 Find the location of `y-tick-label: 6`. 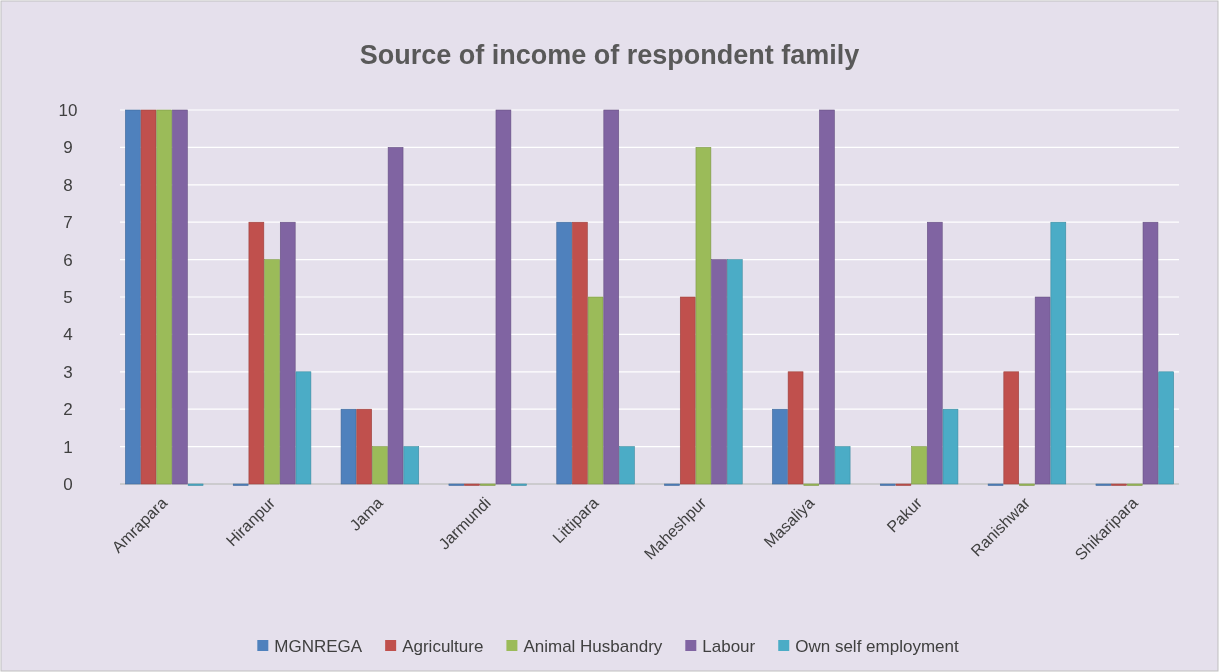

y-tick-label: 6 is located at coordinates (68, 260).